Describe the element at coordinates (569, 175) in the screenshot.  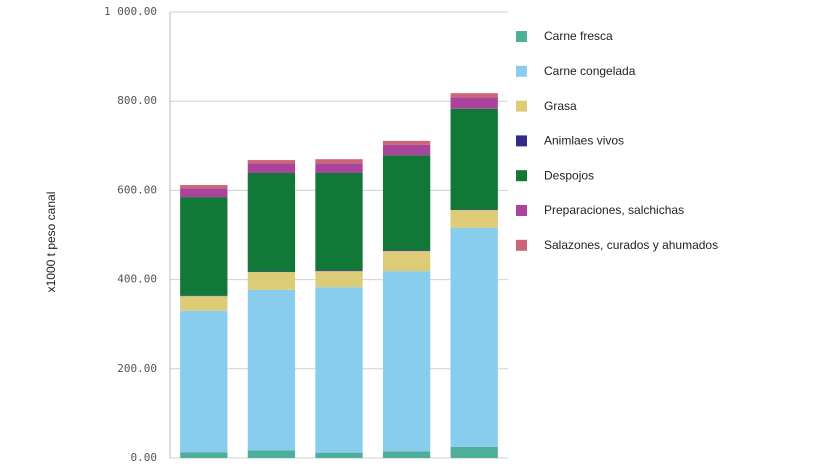
I see `legend-label: Despojos` at that location.